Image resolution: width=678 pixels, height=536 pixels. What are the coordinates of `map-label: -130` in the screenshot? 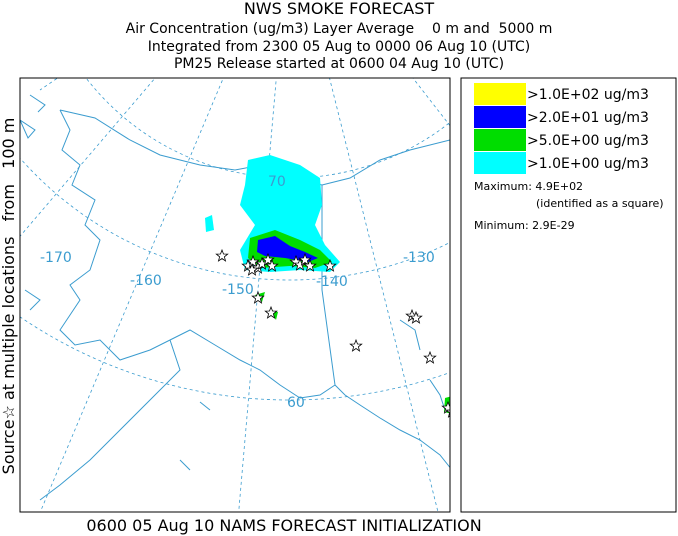 It's located at (419, 258).